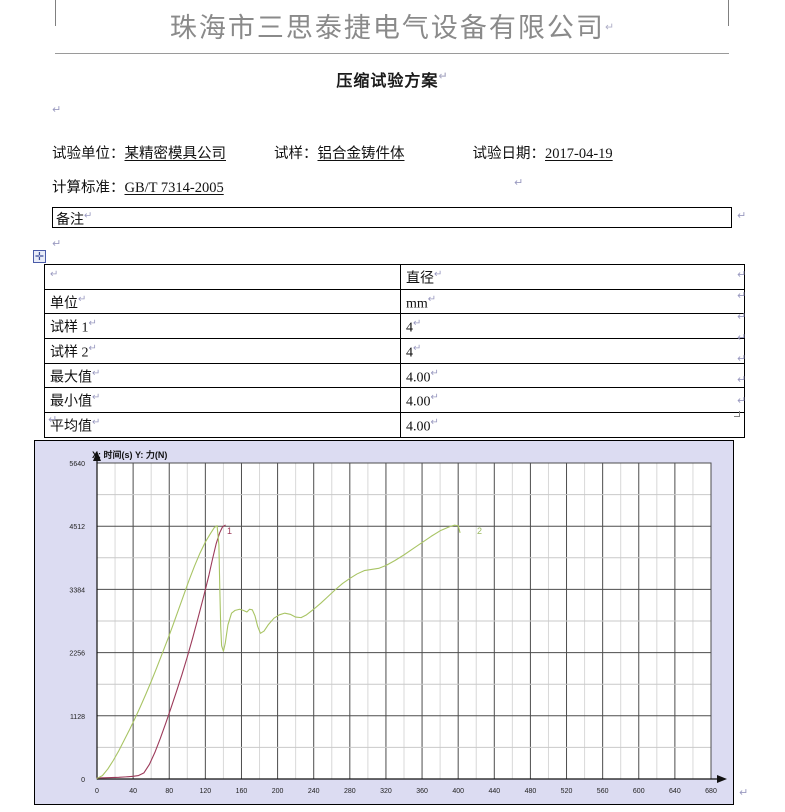  What do you see at coordinates (88, 154) in the screenshot?
I see `test-unit-label: 试验单位：` at bounding box center [88, 154].